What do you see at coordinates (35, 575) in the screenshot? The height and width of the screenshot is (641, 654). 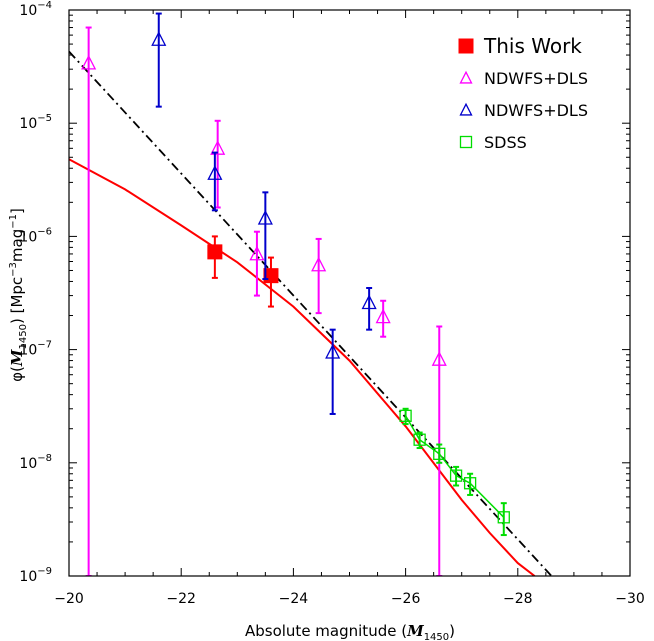 I see `y-tick-label: 10⁻⁹` at bounding box center [35, 575].